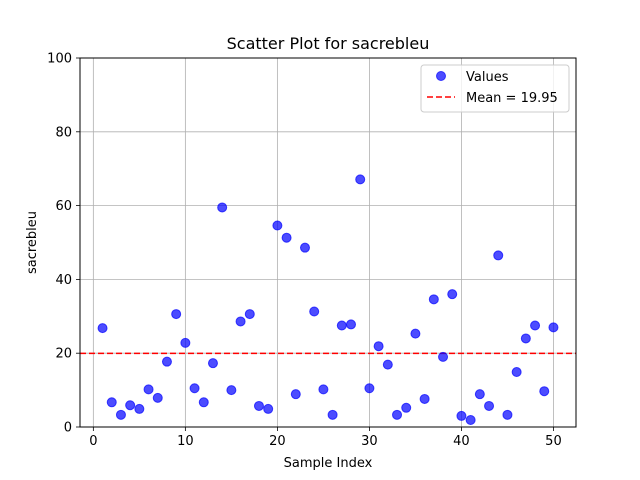 This screenshot has width=640, height=480. Describe the element at coordinates (68, 428) in the screenshot. I see `y-tick-label: 0` at that location.